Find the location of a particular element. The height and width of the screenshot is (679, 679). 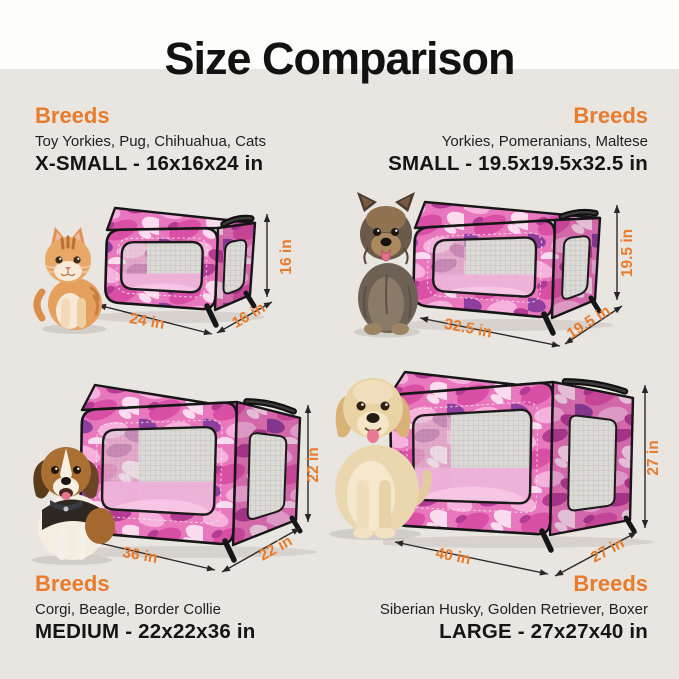

crate-figure-small is located at coordinates (515, 275).